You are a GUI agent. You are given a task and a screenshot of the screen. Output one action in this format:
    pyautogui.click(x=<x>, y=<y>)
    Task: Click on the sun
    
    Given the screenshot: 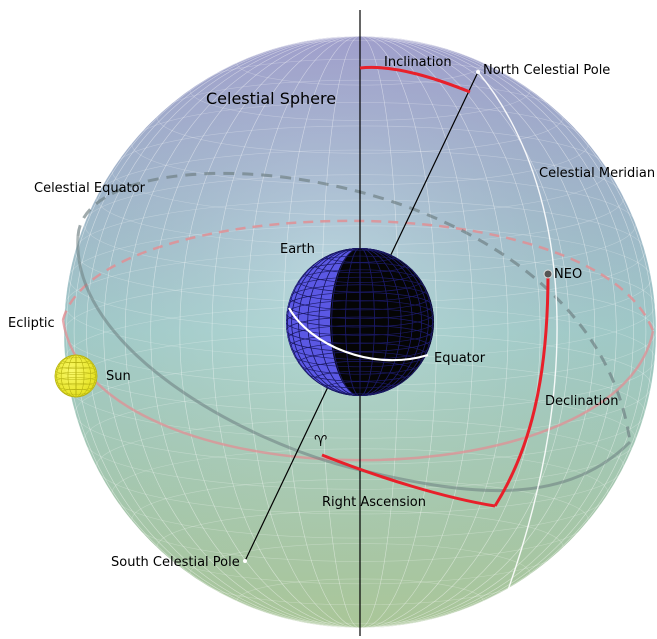 What is the action you would take?
    pyautogui.click(x=76, y=376)
    